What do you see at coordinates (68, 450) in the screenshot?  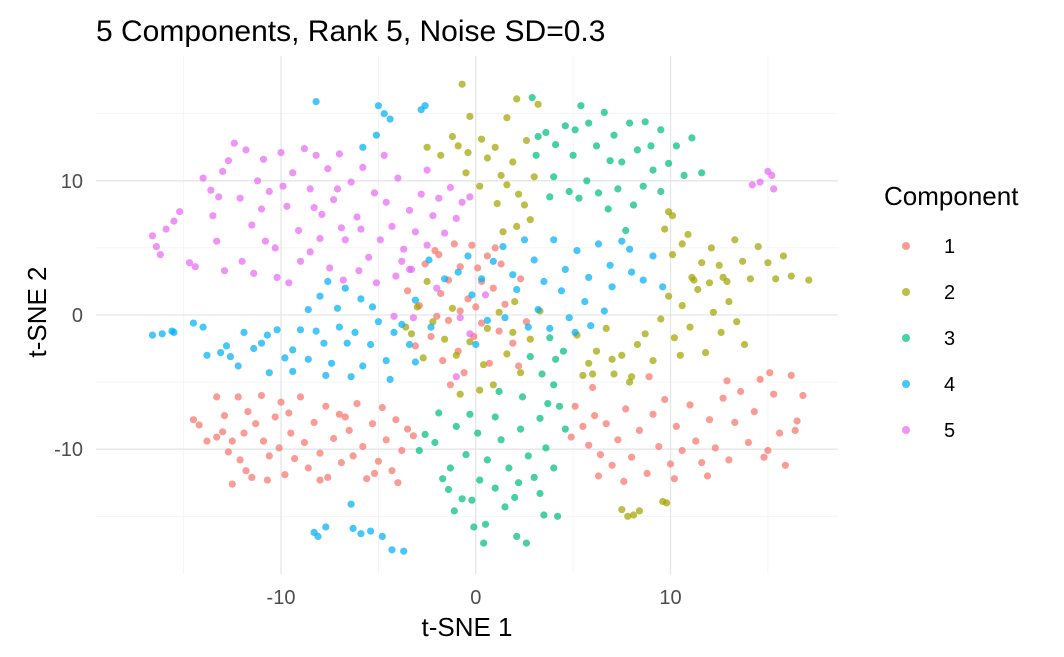 I see `y-tick-label: -10` at bounding box center [68, 450].